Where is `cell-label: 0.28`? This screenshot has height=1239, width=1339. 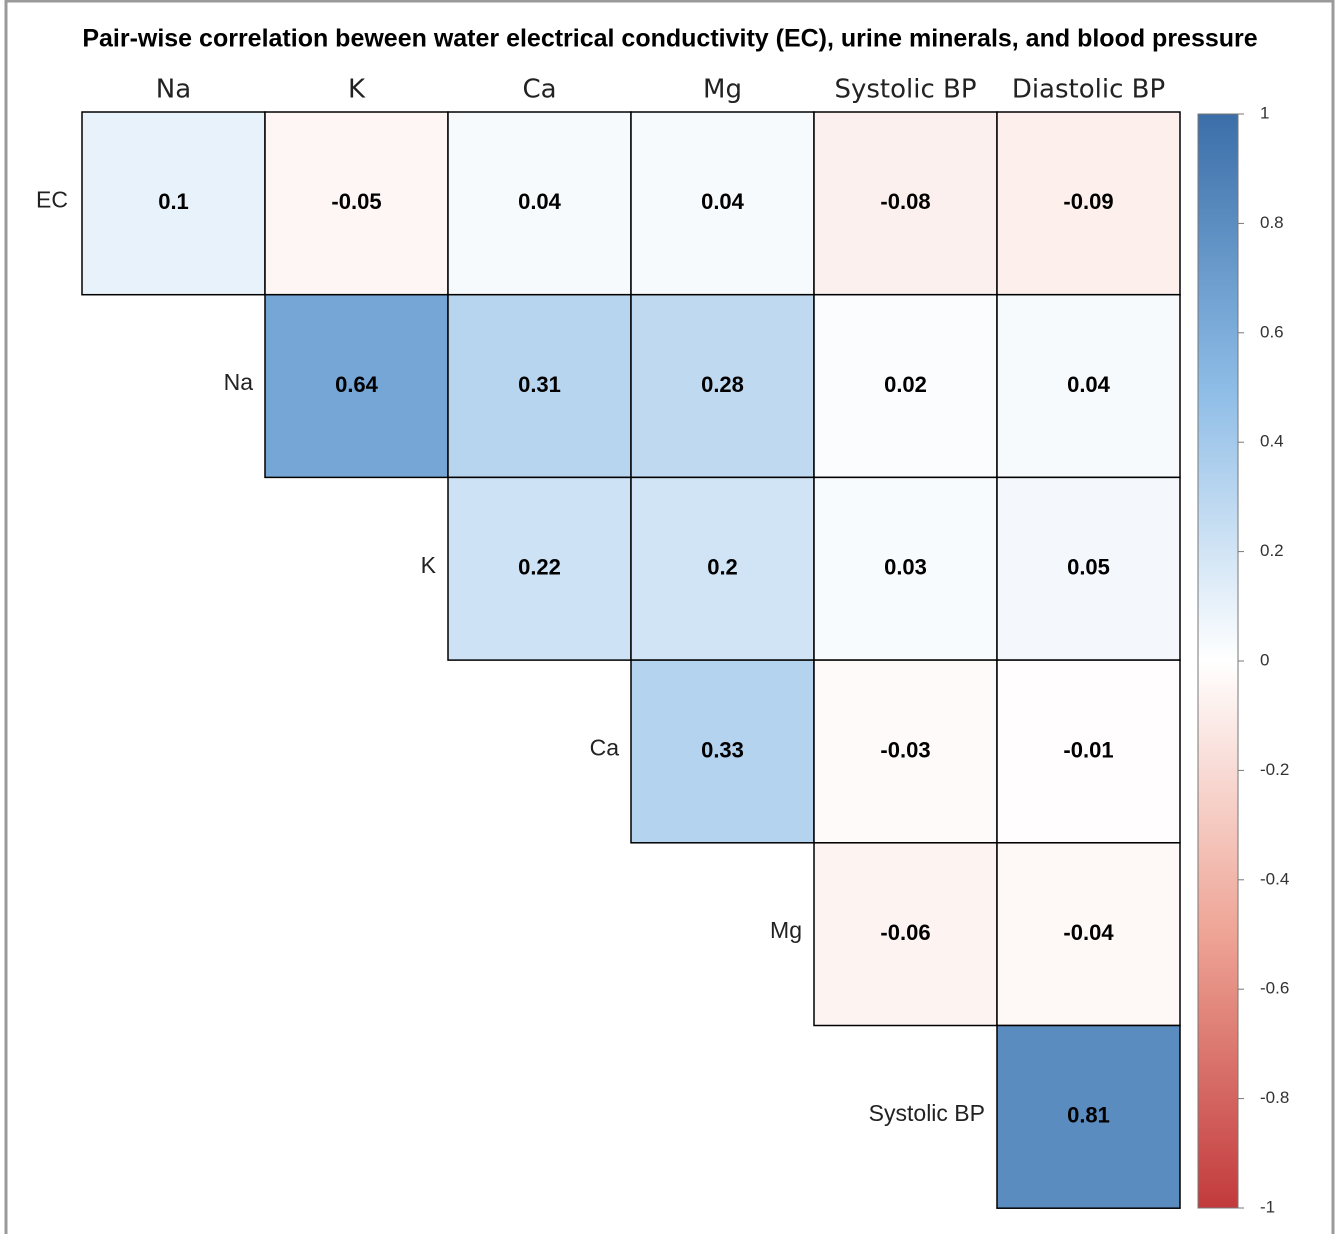 cell-label: 0.28 is located at coordinates (722, 384).